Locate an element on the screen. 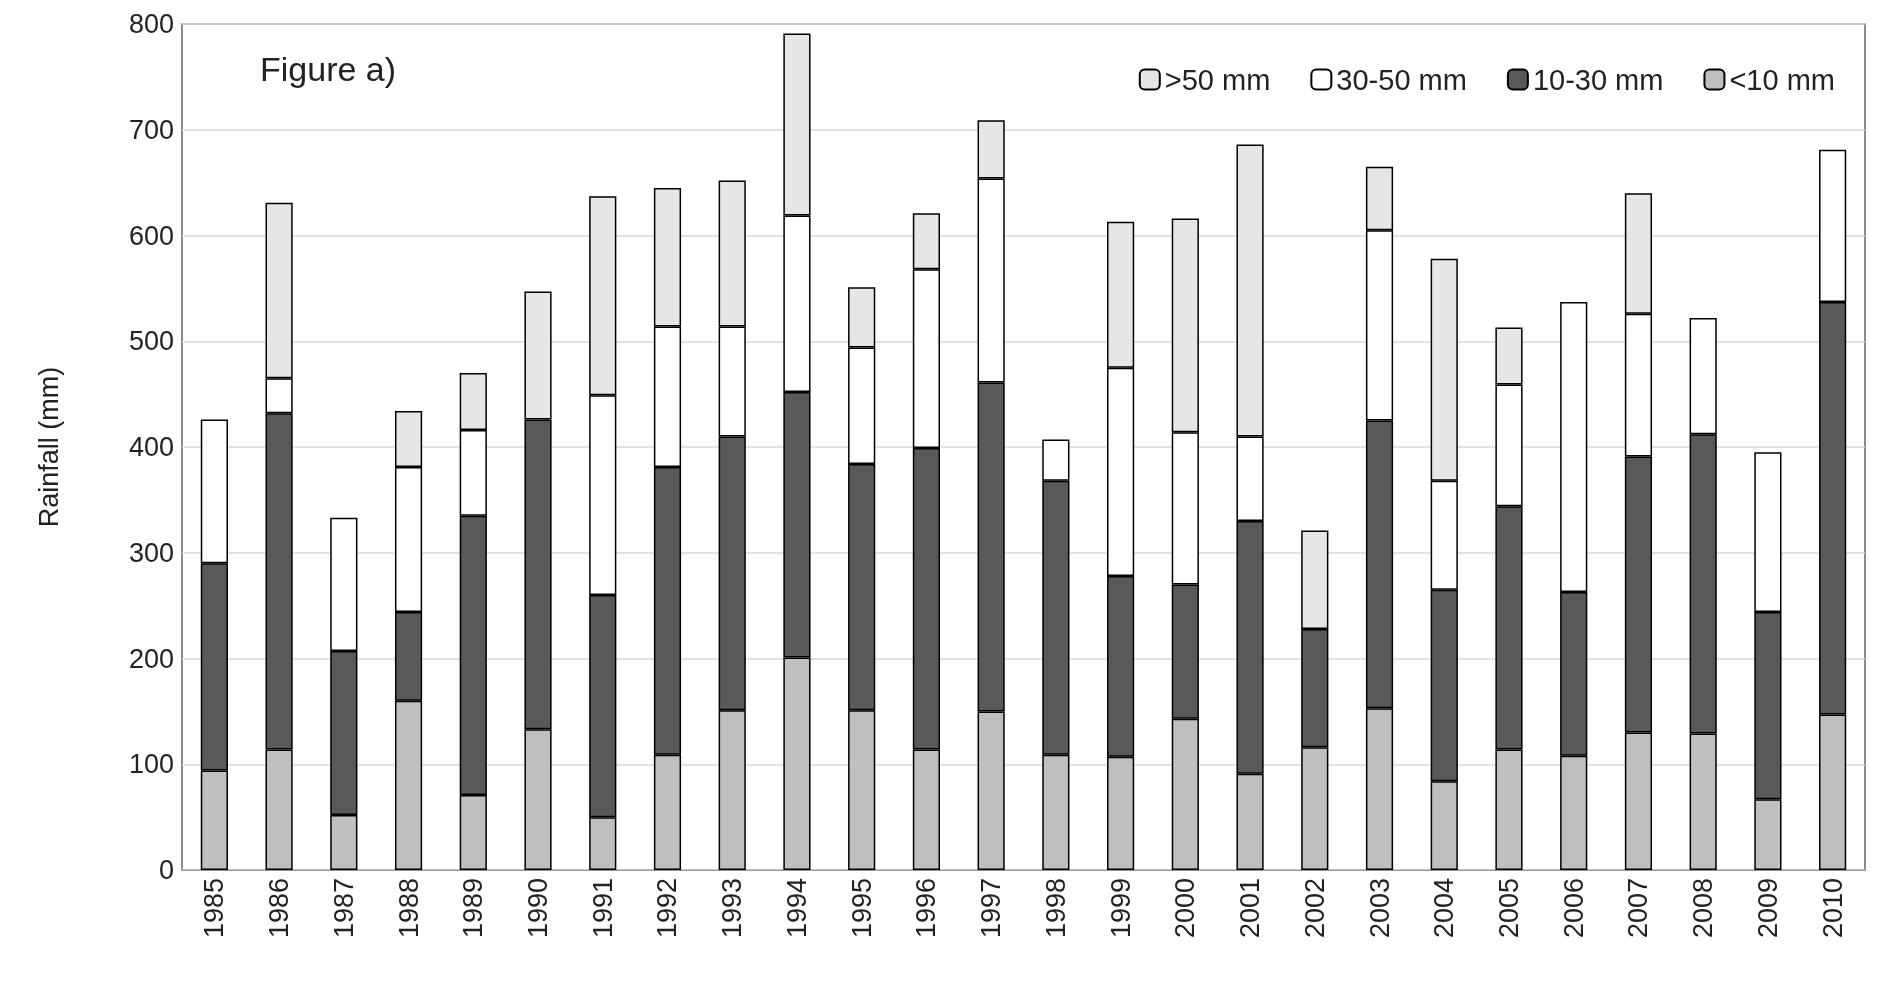  y-tick-label: 300 is located at coordinates (151, 552).